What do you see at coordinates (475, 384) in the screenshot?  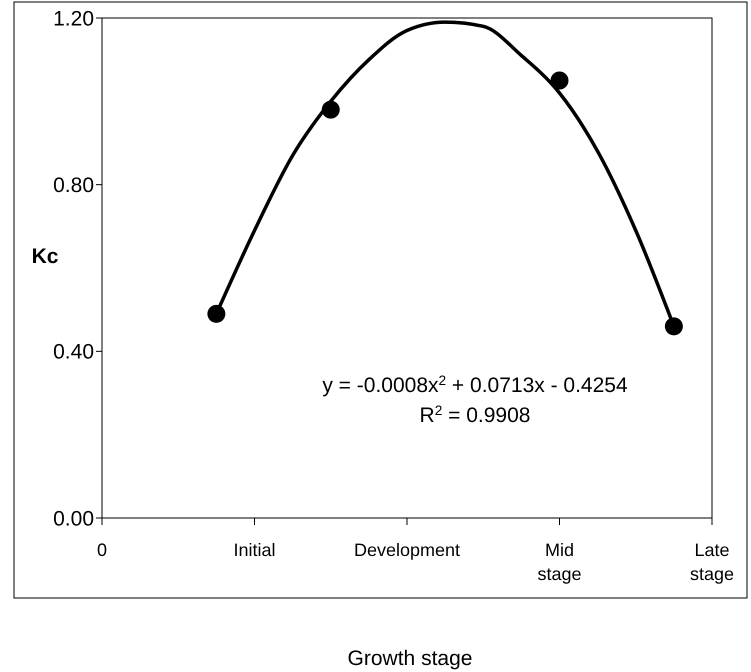 I see `annotation: y = -0.0008x$^{2}$ + 0.0713x - 0.4254` at bounding box center [475, 384].